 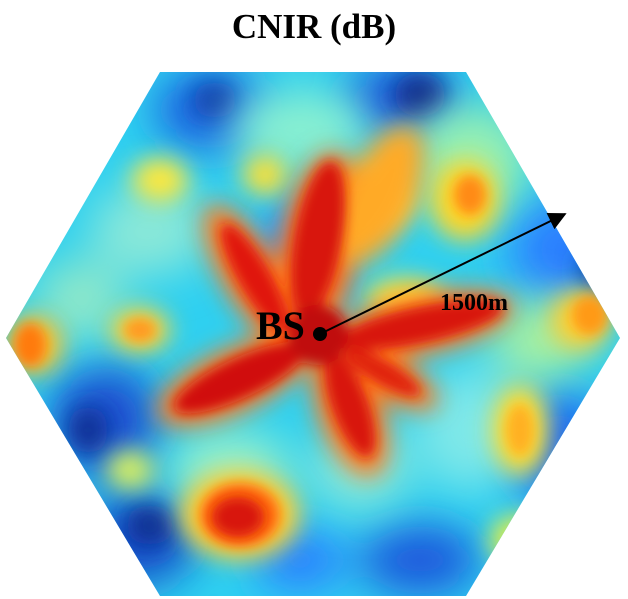 What do you see at coordinates (280, 325) in the screenshot?
I see `base-station-label: BS` at bounding box center [280, 325].